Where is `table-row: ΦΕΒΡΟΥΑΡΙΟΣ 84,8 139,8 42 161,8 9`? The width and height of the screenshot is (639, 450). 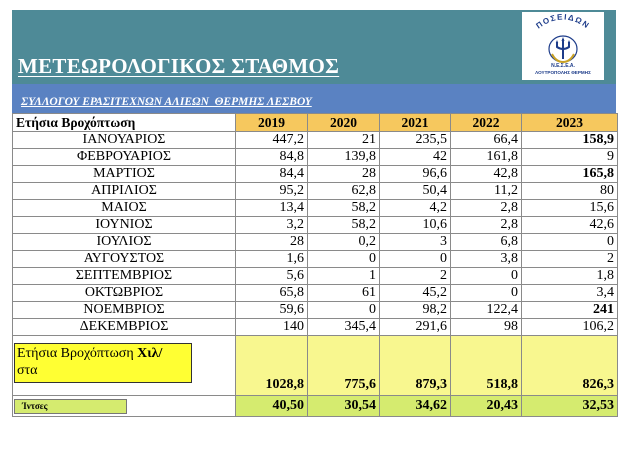 table-row: ΦΕΒΡΟΥΑΡΙΟΣ 84,8 139,8 42 161,8 9 is located at coordinates (315, 157).